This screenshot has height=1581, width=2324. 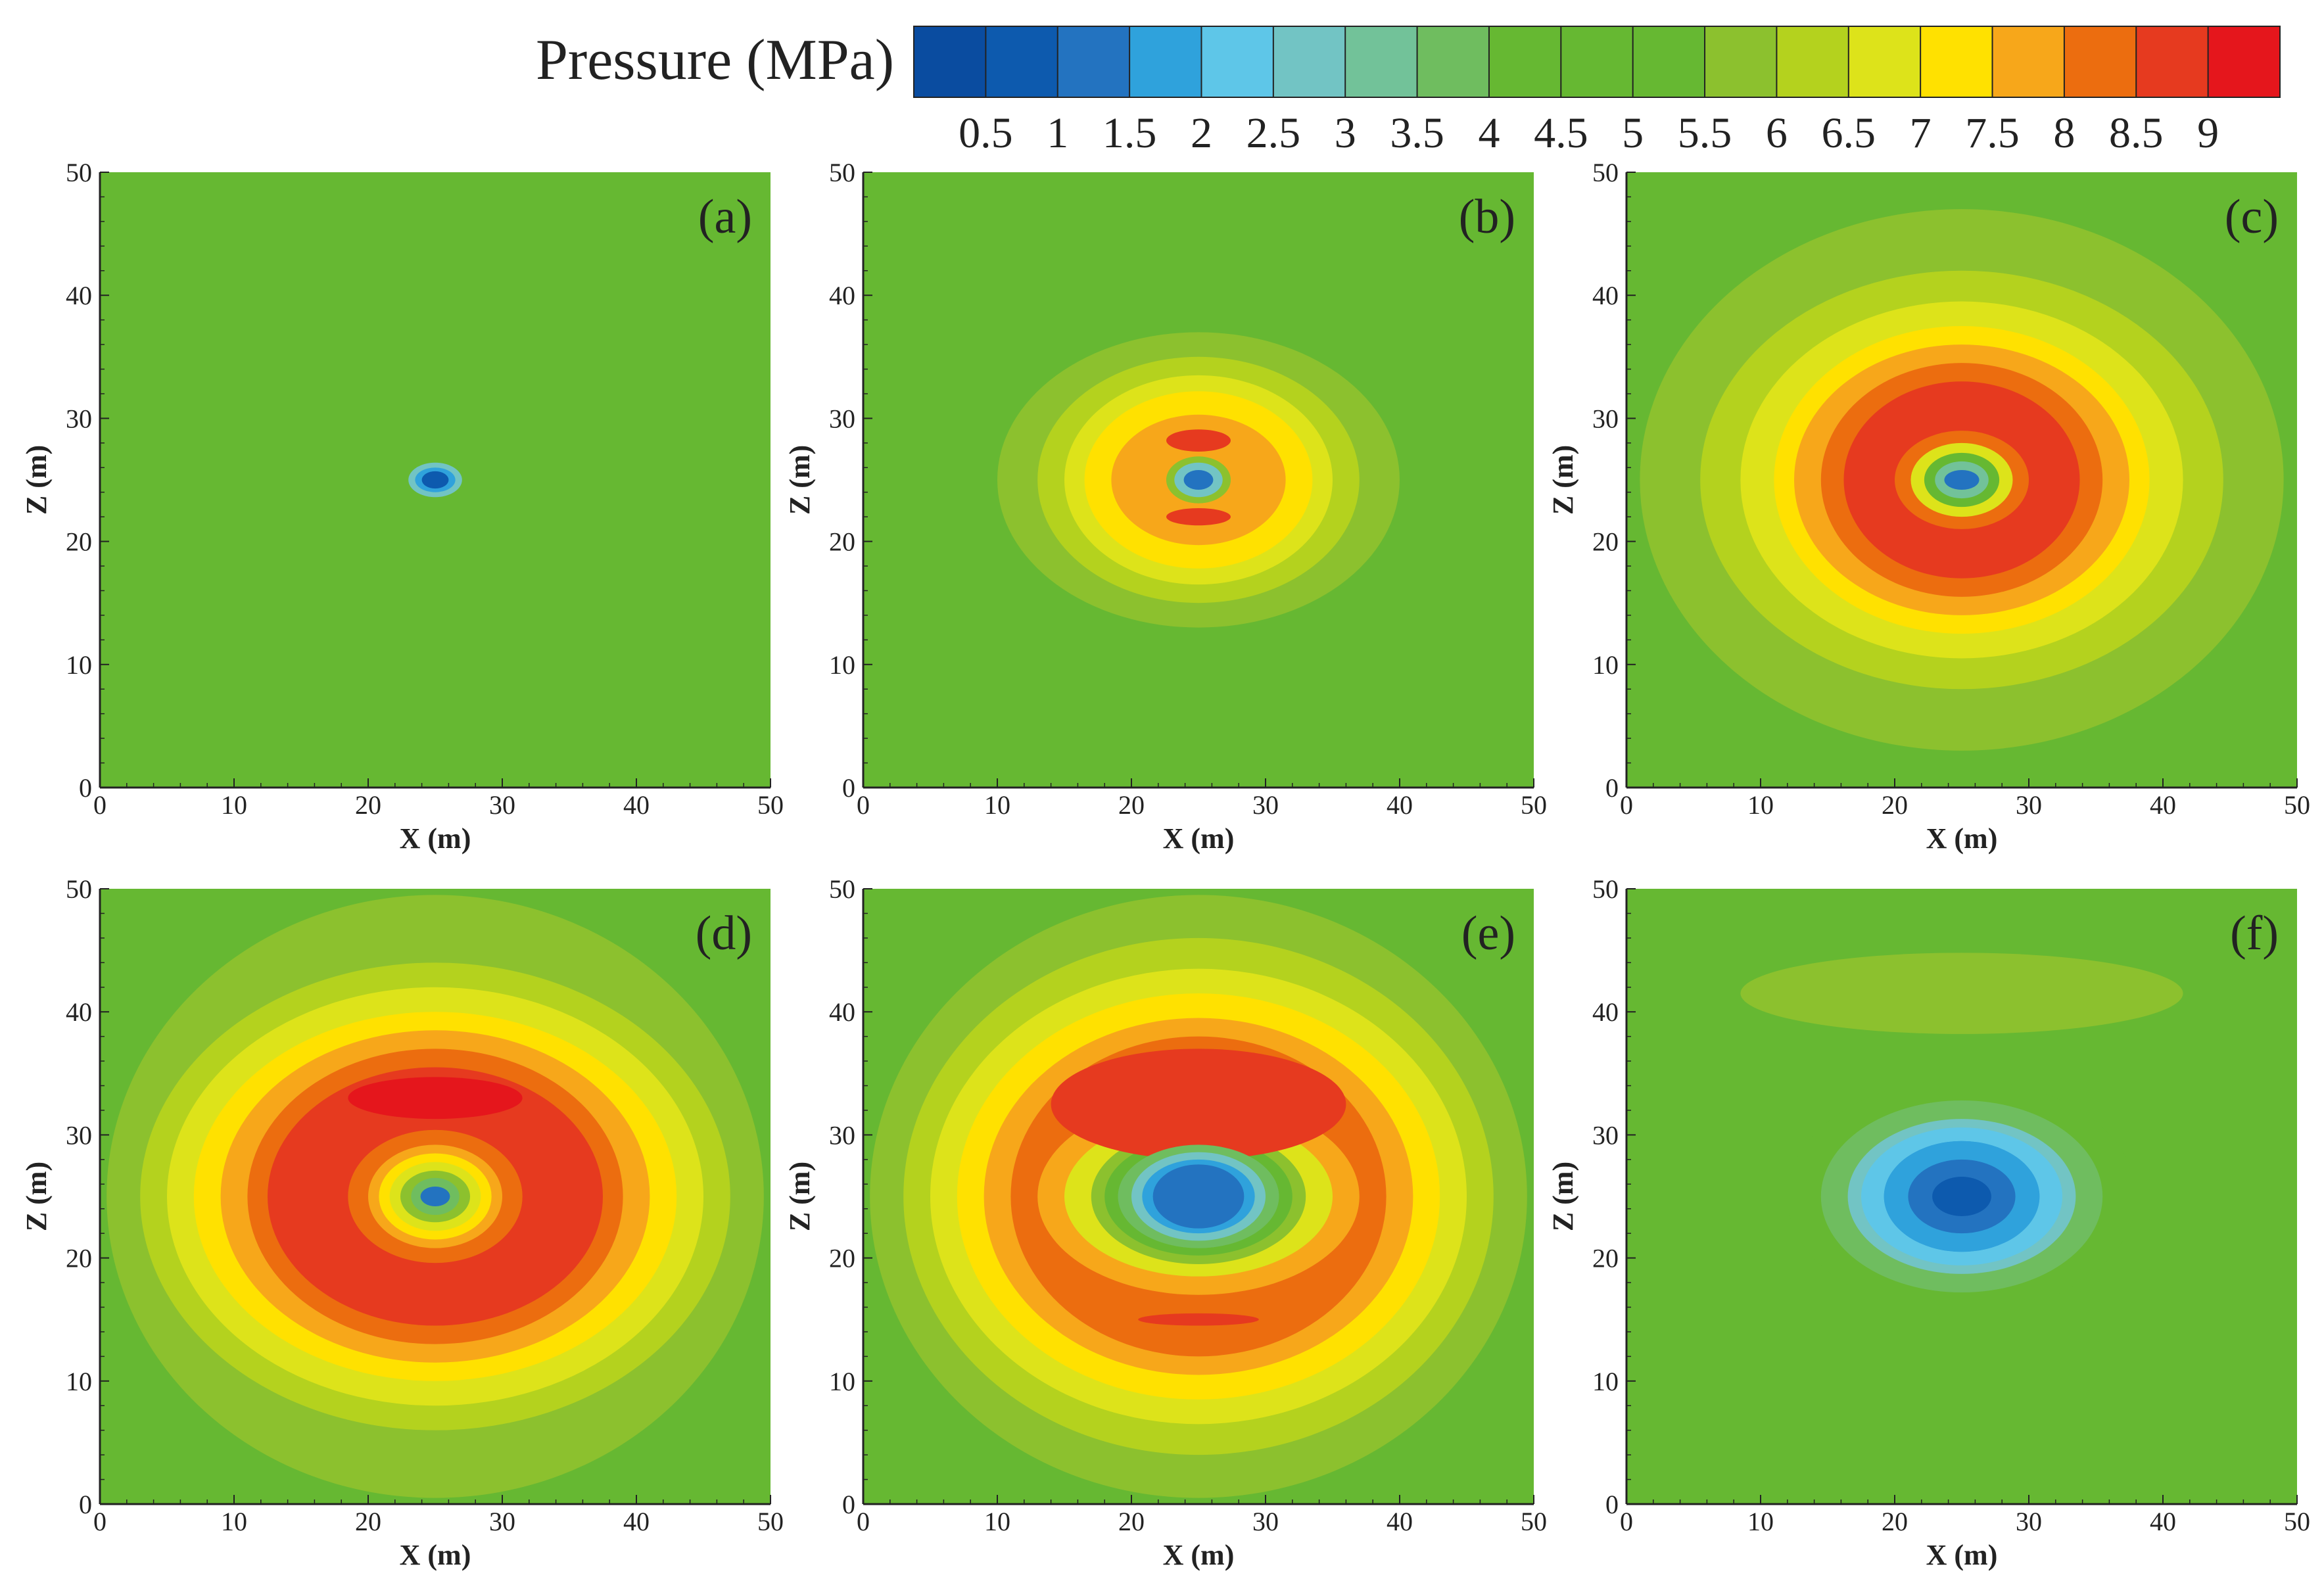 I want to click on legend-tick-label: 3.5, so click(x=1417, y=133).